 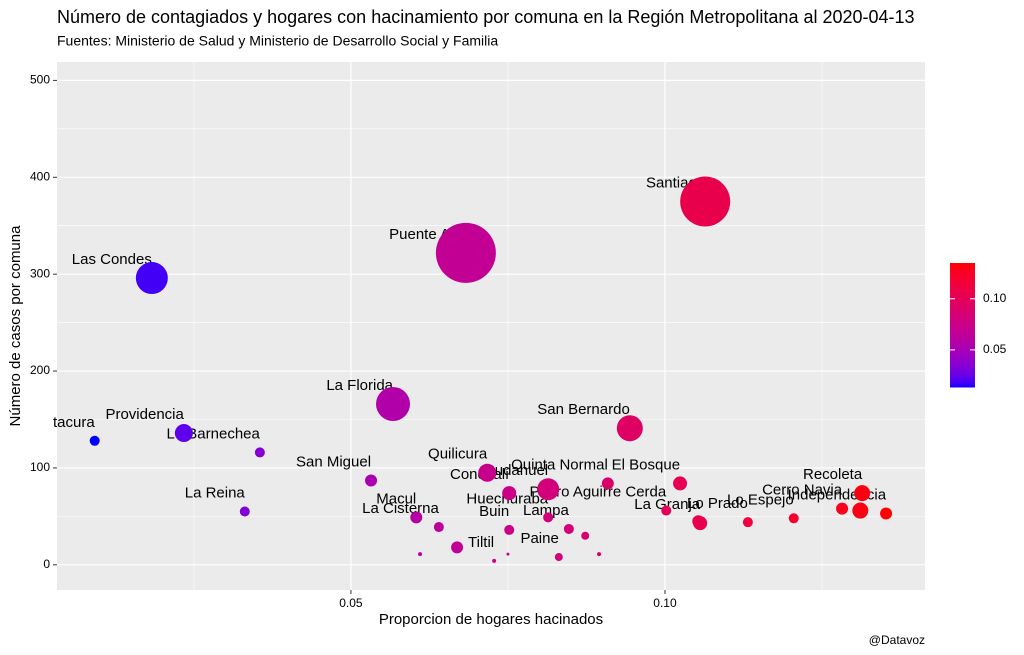 I want to click on point-label: Paine, so click(x=539, y=538).